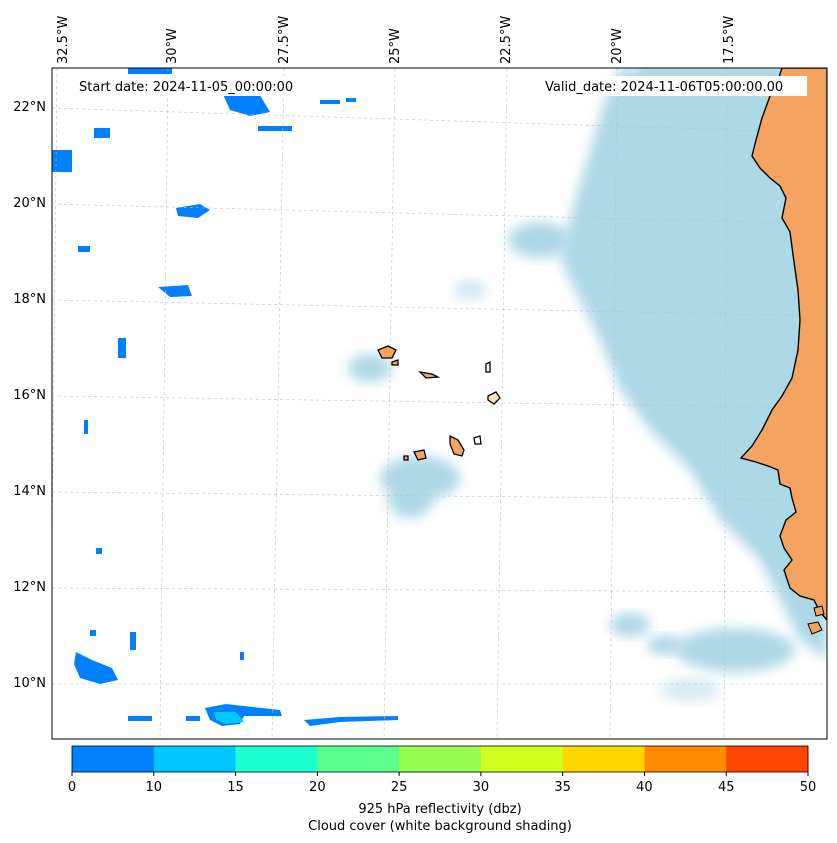 This screenshot has height=843, width=837. Describe the element at coordinates (29, 683) in the screenshot. I see `lat-label: 10°N` at that location.